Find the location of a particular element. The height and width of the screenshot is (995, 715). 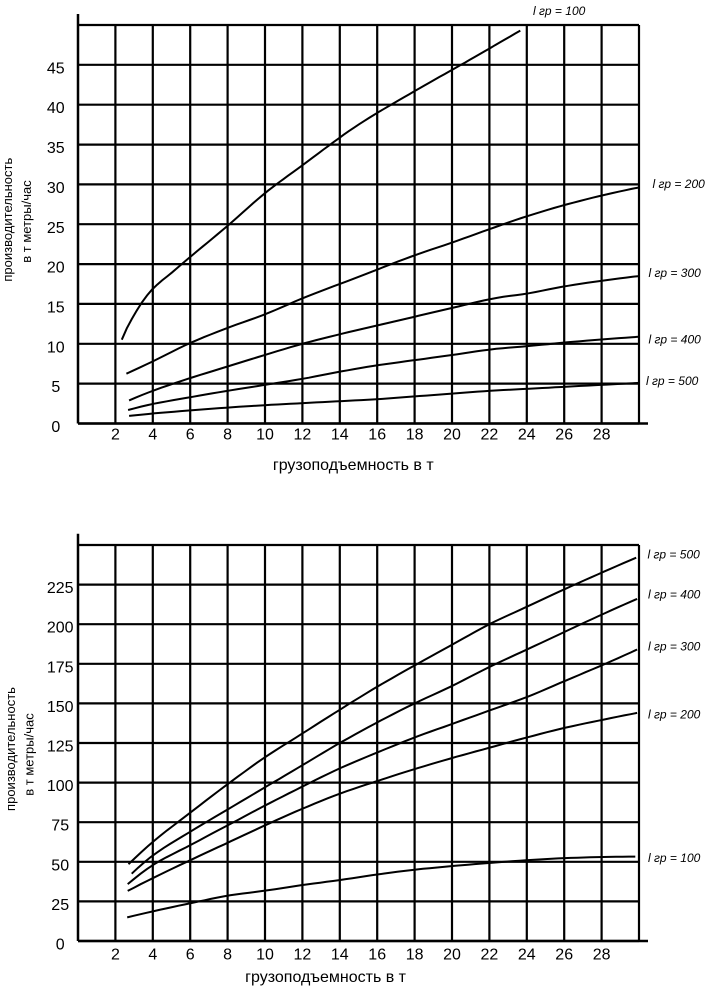

svg-text: 35 is located at coordinates (56, 148).